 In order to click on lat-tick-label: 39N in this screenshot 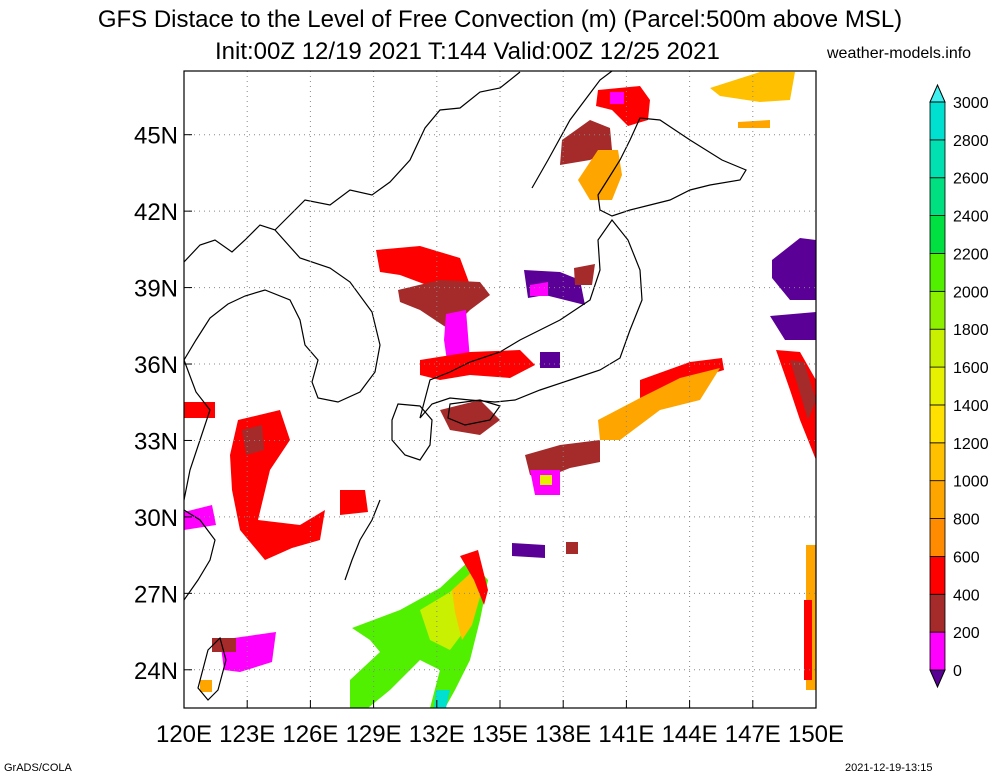, I will do `click(156, 289)`.